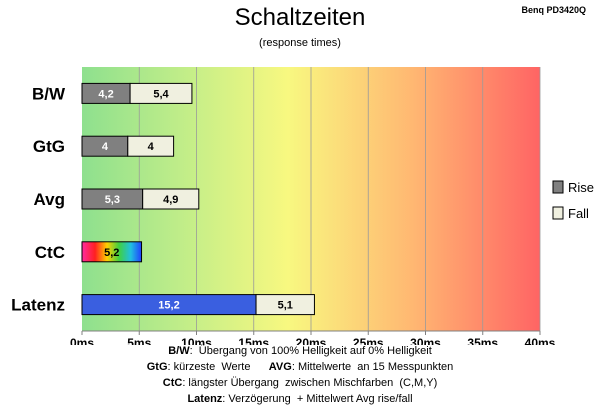  What do you see at coordinates (581, 187) in the screenshot?
I see `legend-label-rise: Rise` at bounding box center [581, 187].